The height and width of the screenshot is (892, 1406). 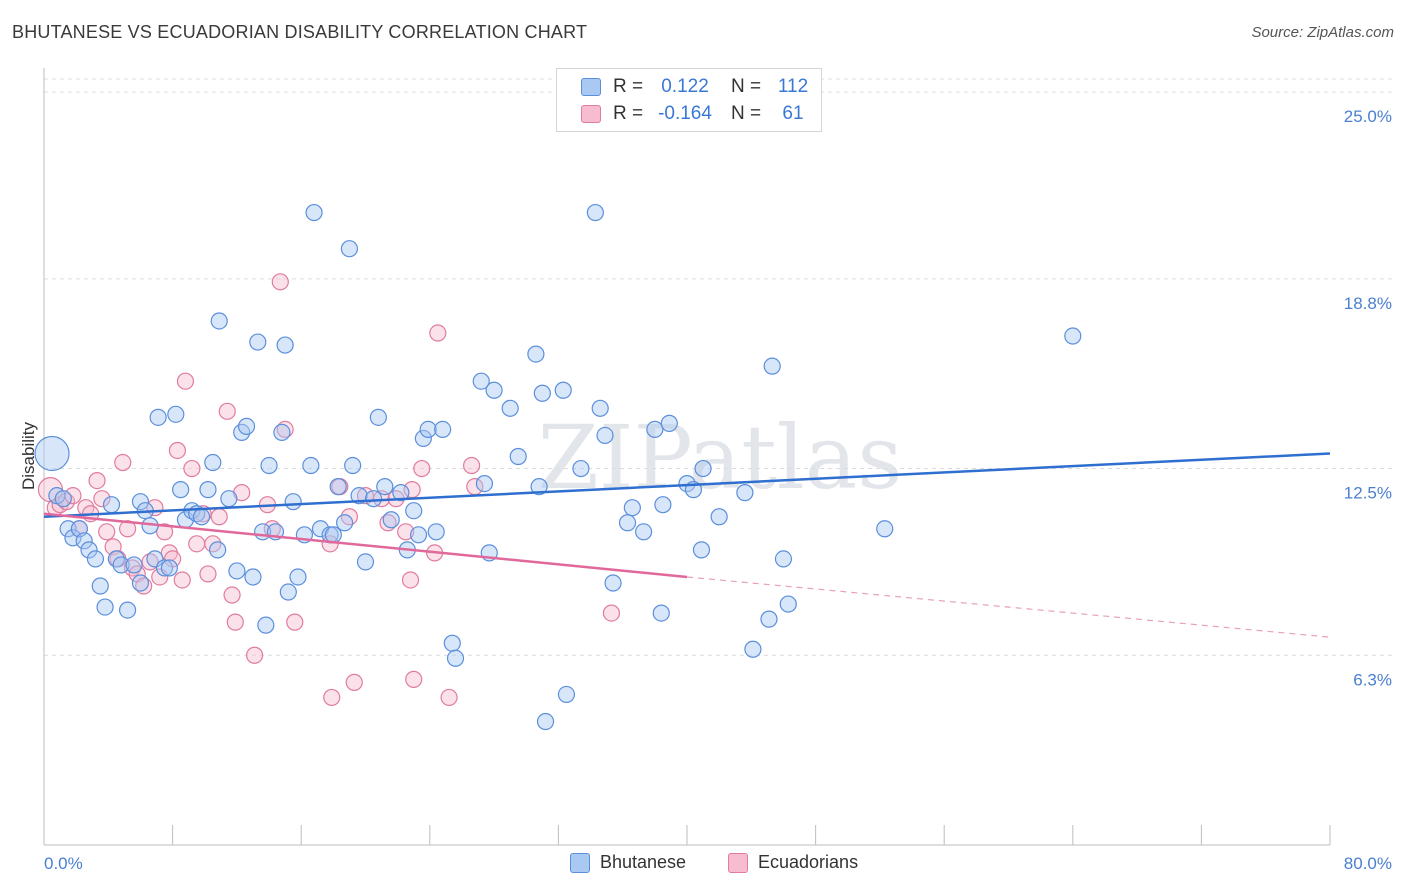 What do you see at coordinates (365, 545) in the screenshot?
I see `trend-line-ecuadorians` at bounding box center [365, 545].